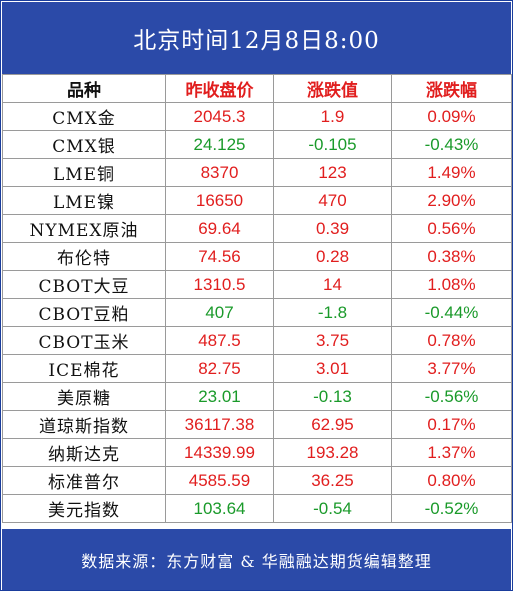 The width and height of the screenshot is (513, 591). What do you see at coordinates (451, 340) in the screenshot?
I see `cell-pct: 0.78%` at bounding box center [451, 340].